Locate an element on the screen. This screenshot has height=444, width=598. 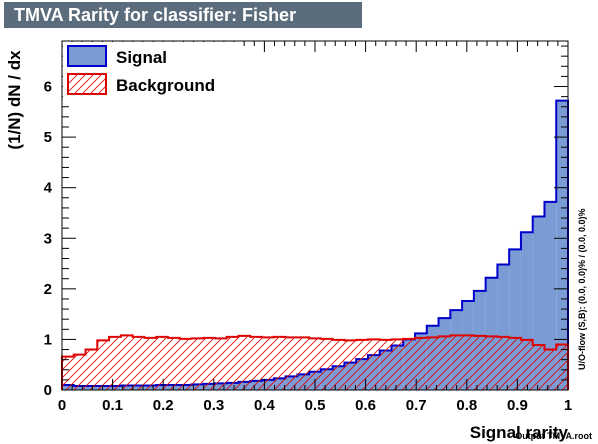
y-tick-label: 3 is located at coordinates (48, 238).